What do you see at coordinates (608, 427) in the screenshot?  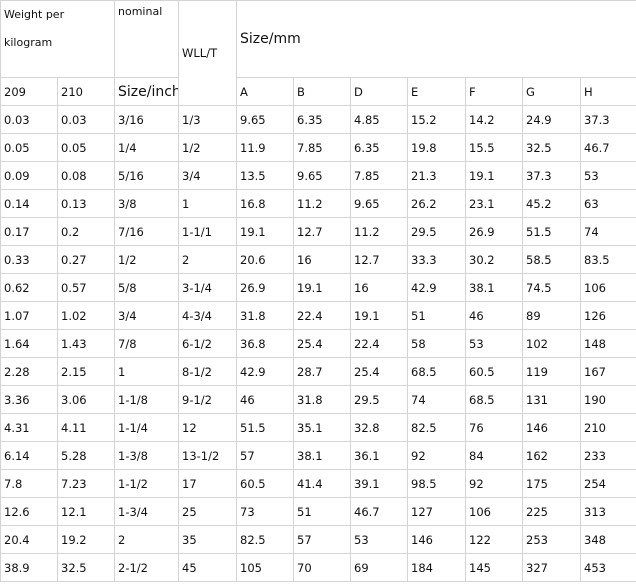 I see `cell: 210` at bounding box center [608, 427].